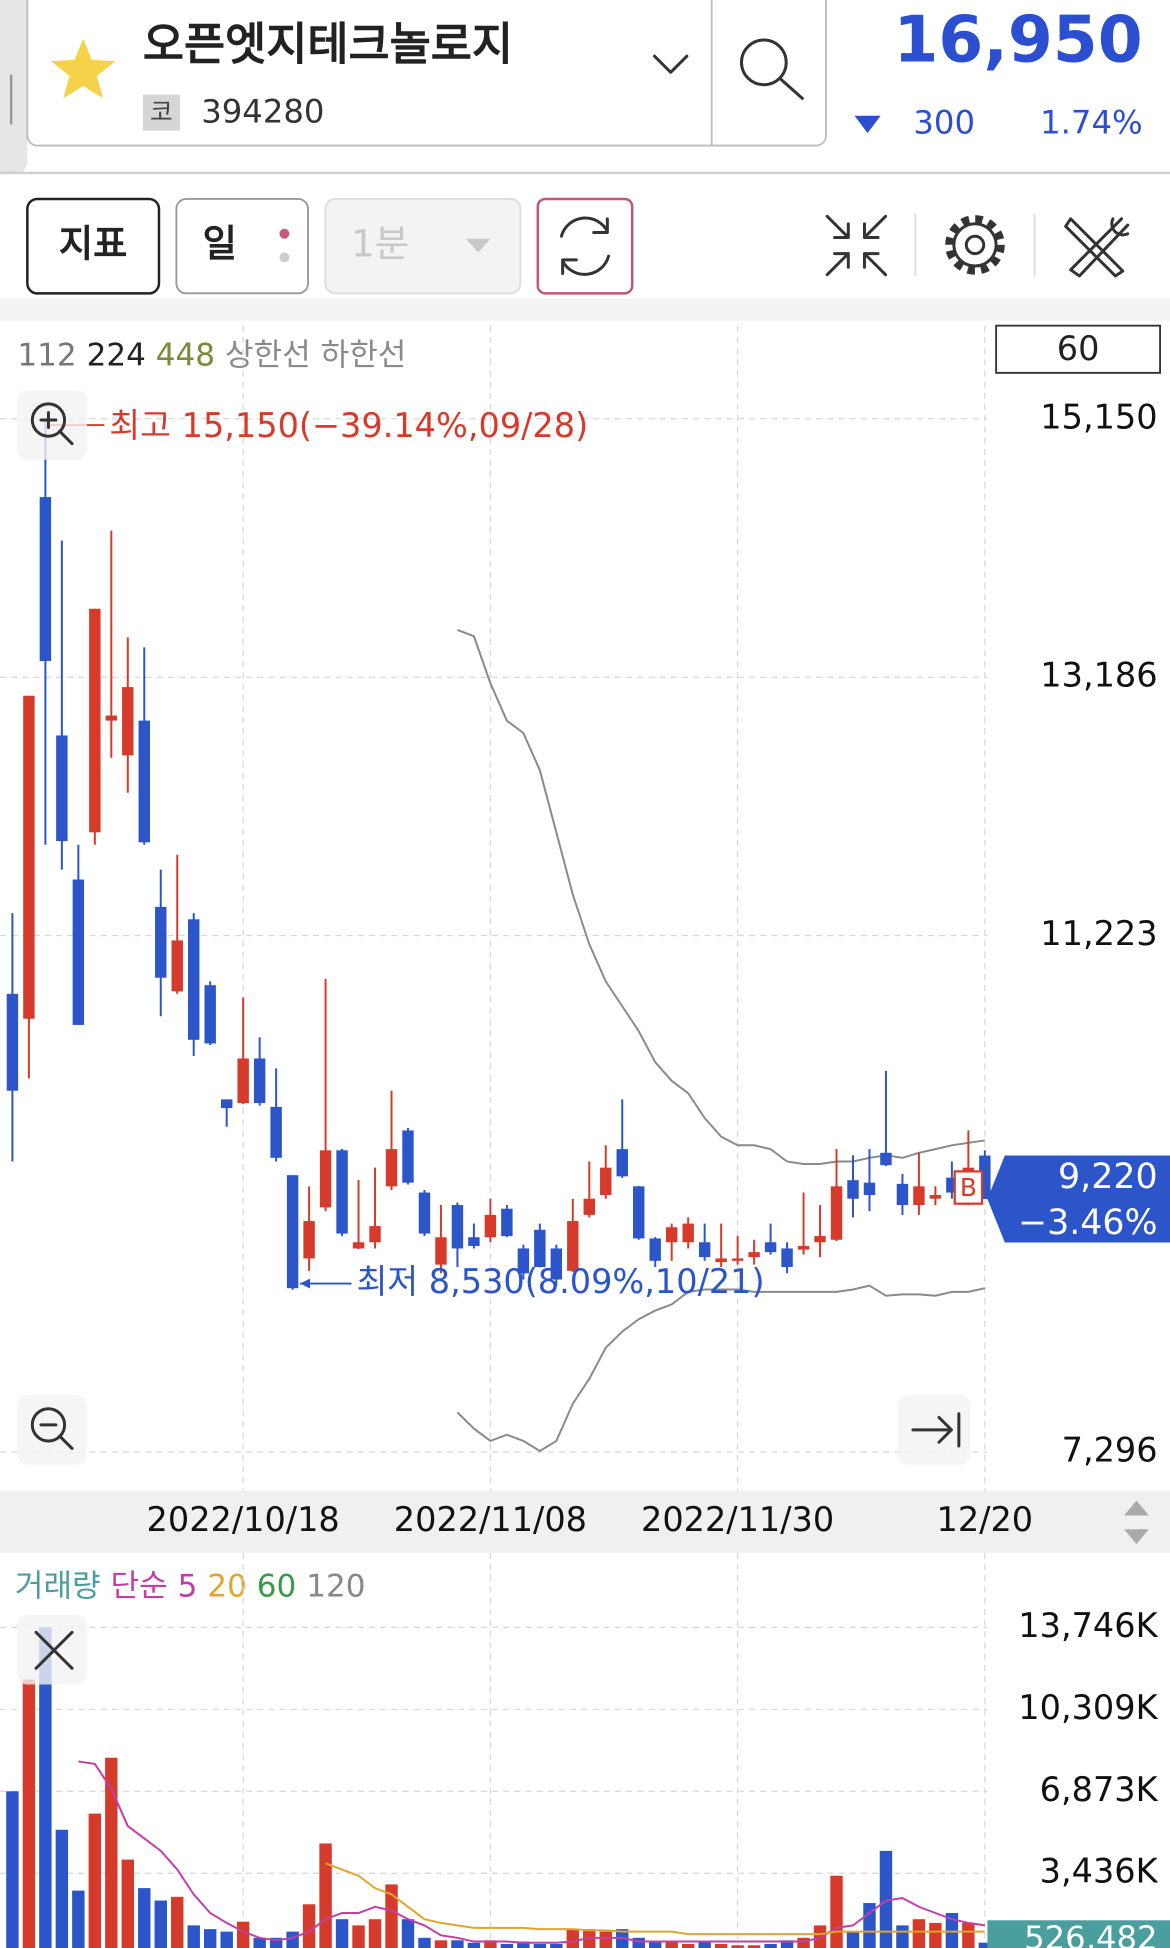 The height and width of the screenshot is (1948, 1170). I want to click on favorite-star, so click(83, 68).